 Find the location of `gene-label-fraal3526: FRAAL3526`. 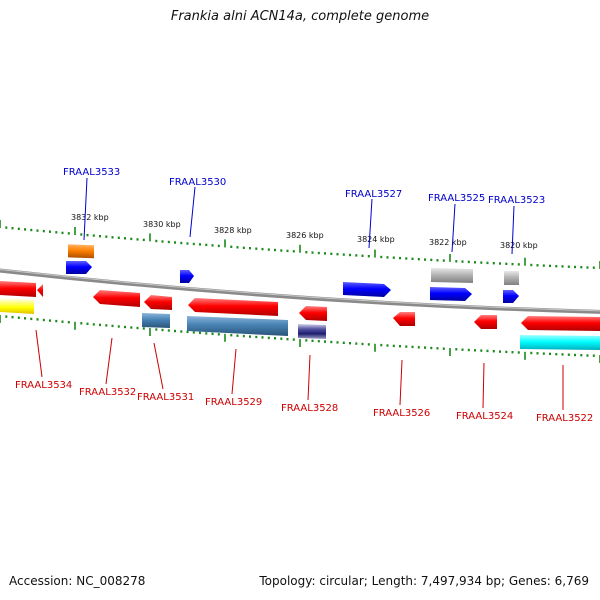

gene-label-fraal3526: FRAAL3526 is located at coordinates (401, 413).